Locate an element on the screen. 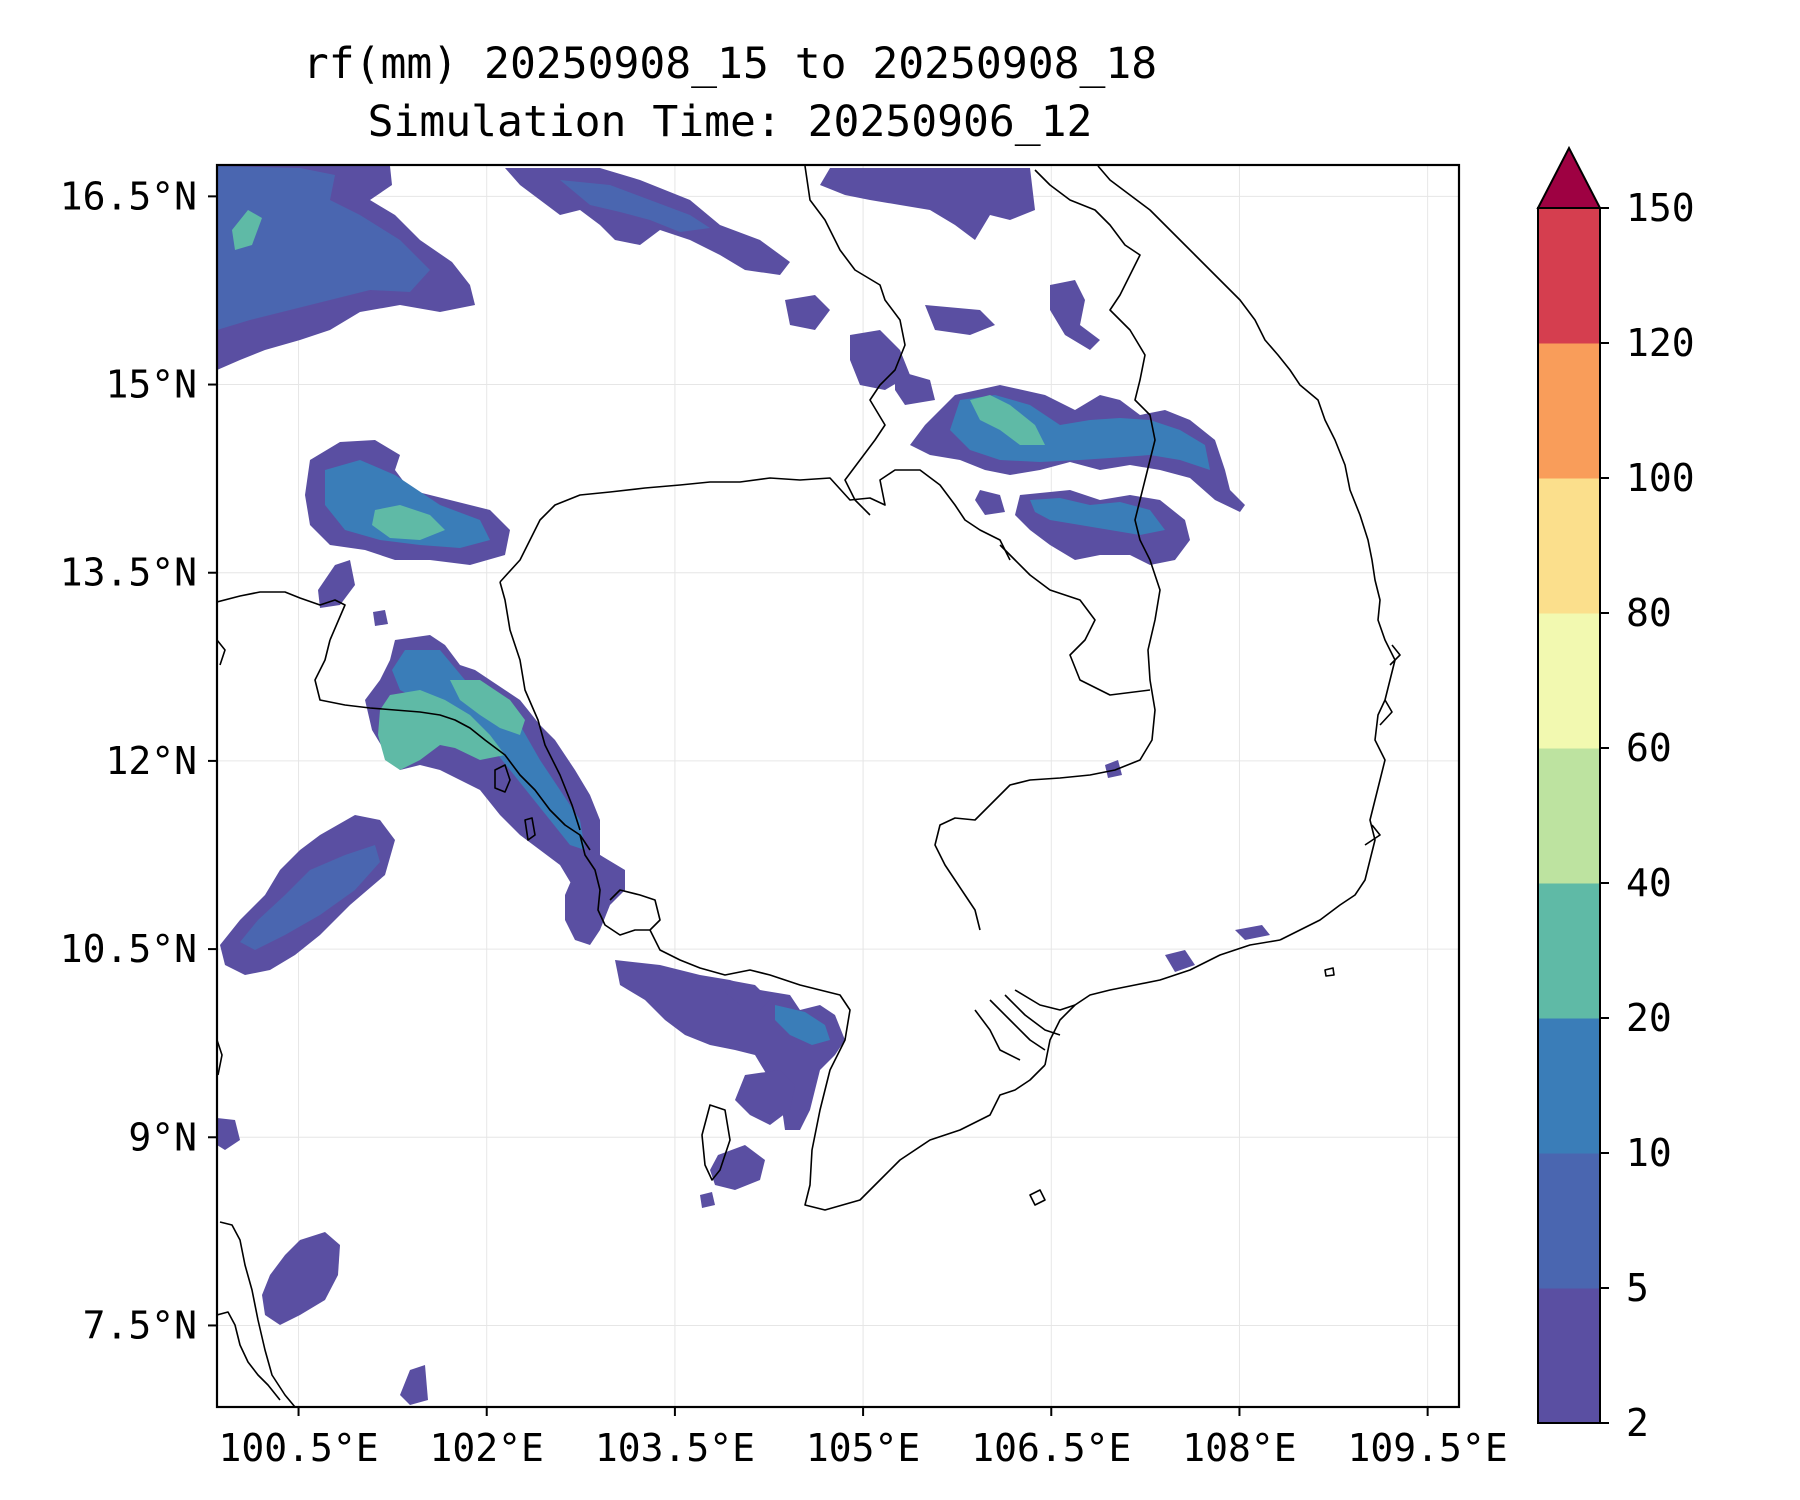 The height and width of the screenshot is (1500, 1800). island-small-east is located at coordinates (1329, 972).